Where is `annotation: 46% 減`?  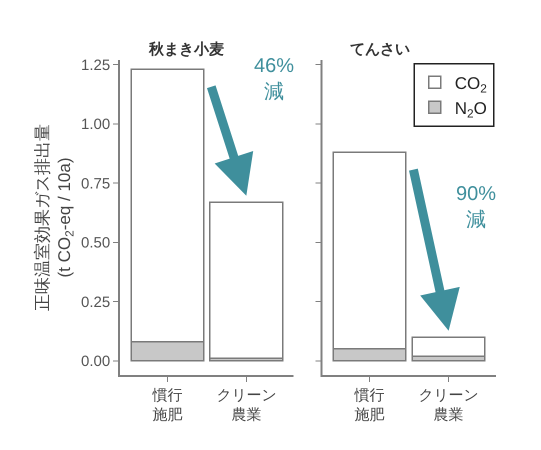
annotation: 46% 減 is located at coordinates (274, 79).